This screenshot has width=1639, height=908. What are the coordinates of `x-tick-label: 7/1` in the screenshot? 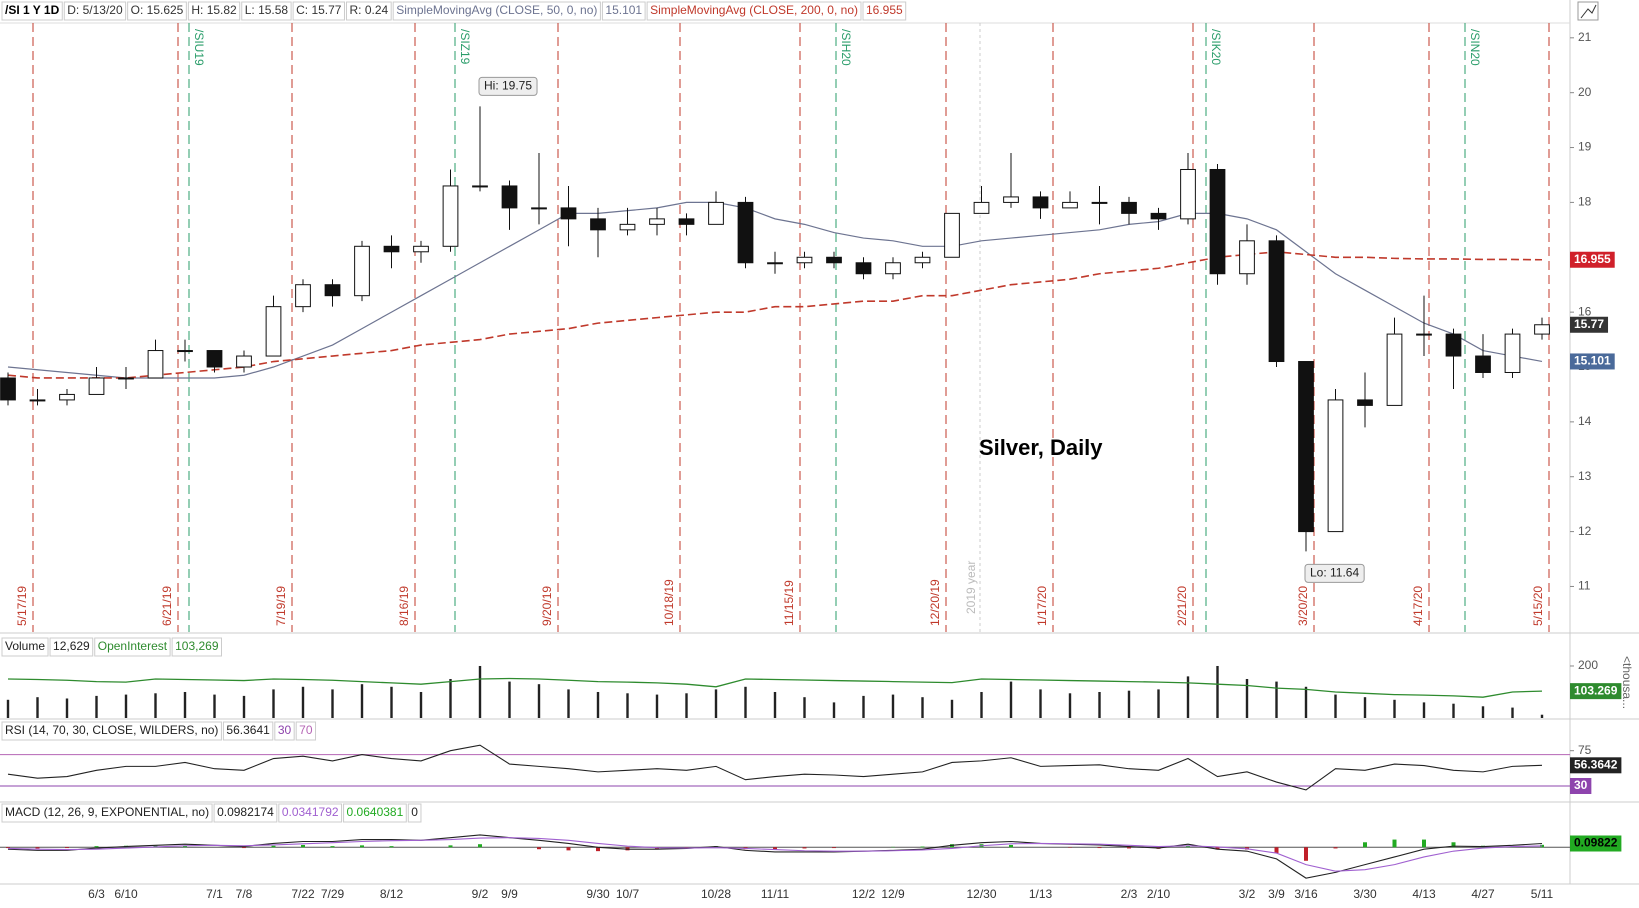 It's located at (214, 894).